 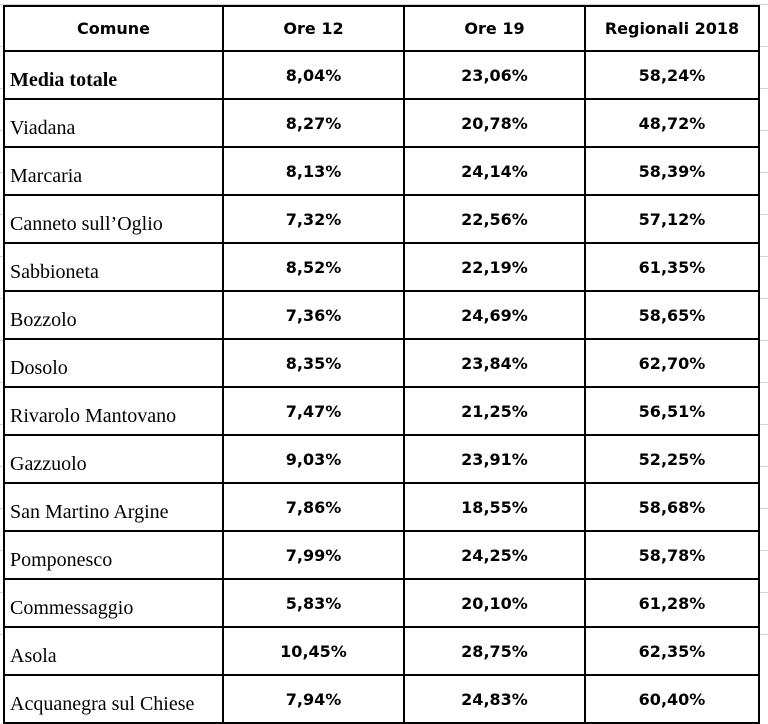 I want to click on table-row: Acquanegra sul Chiese 7,94% 24,83% 60,40%, so click(x=381, y=699).